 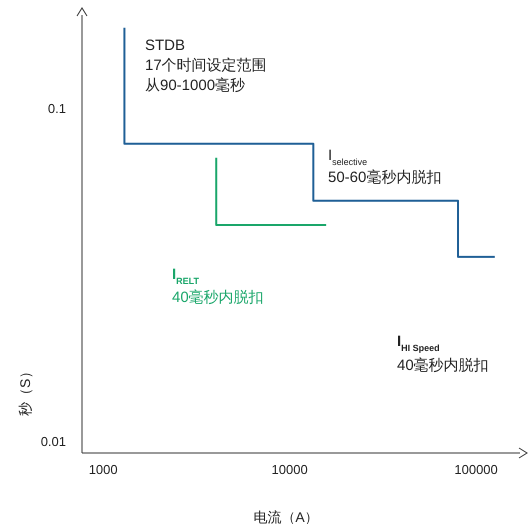 What do you see at coordinates (348, 157) in the screenshot?
I see `annotation: I$_{selective}$` at bounding box center [348, 157].